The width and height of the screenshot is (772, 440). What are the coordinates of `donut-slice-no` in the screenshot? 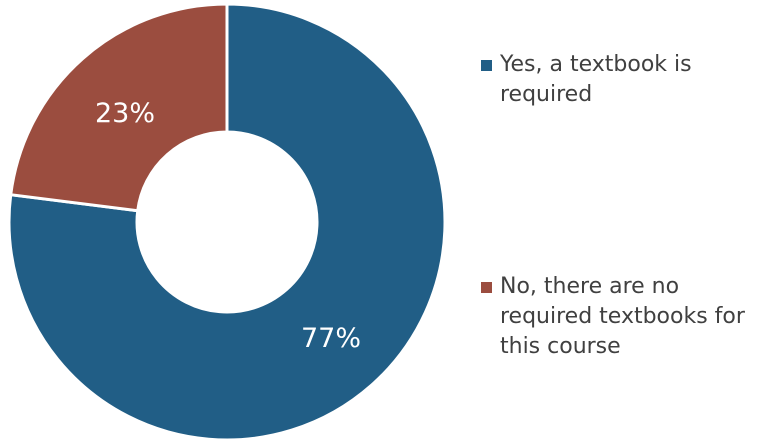 It's located at (119, 107).